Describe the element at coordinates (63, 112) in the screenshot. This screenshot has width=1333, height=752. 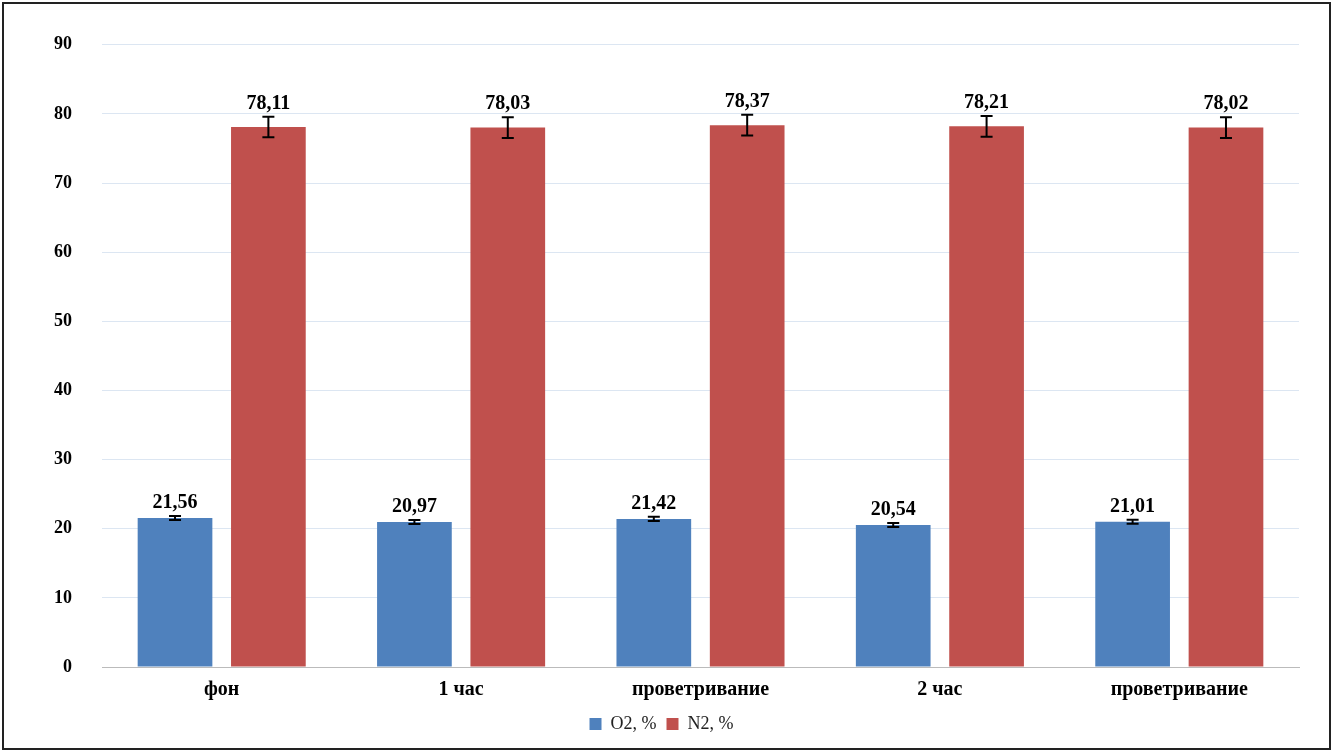
I see `y-tick-label: 80` at that location.